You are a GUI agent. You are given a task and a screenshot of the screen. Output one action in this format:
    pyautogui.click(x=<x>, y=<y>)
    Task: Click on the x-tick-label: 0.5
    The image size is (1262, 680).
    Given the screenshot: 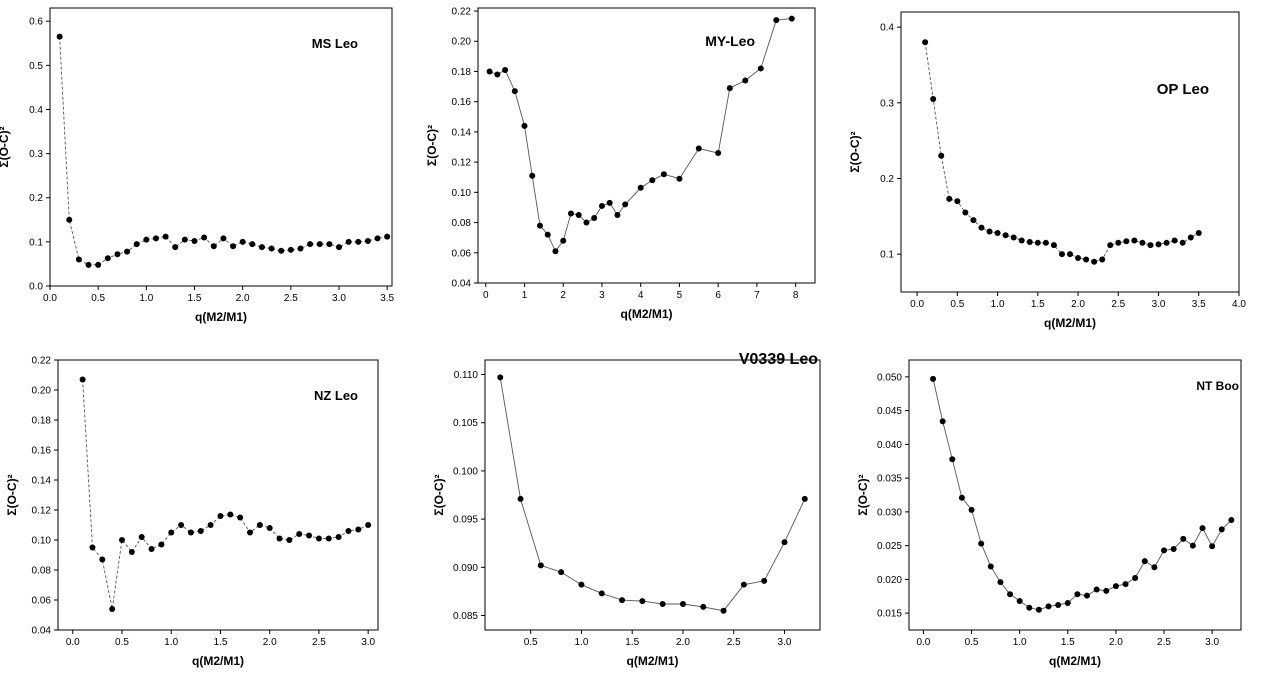 What is the action you would take?
    pyautogui.click(x=122, y=642)
    